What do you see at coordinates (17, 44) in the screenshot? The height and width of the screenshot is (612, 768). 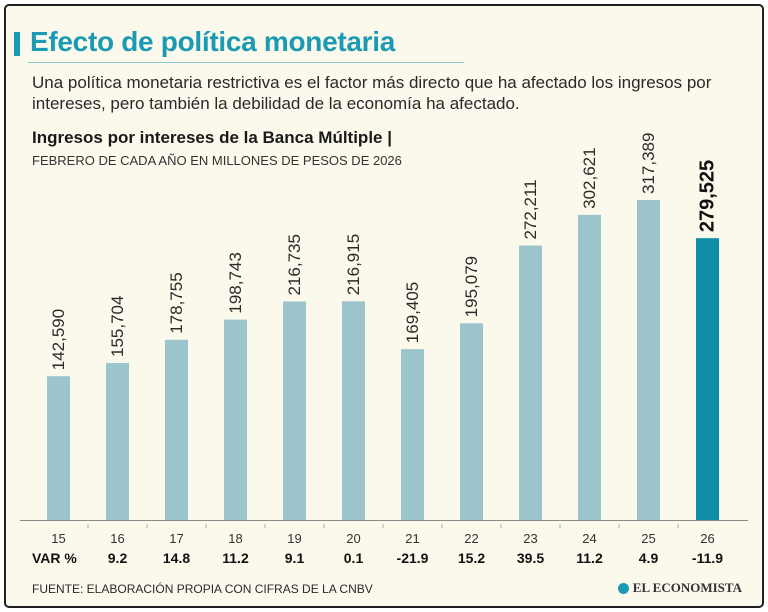 I see `title-accent-bar` at bounding box center [17, 44].